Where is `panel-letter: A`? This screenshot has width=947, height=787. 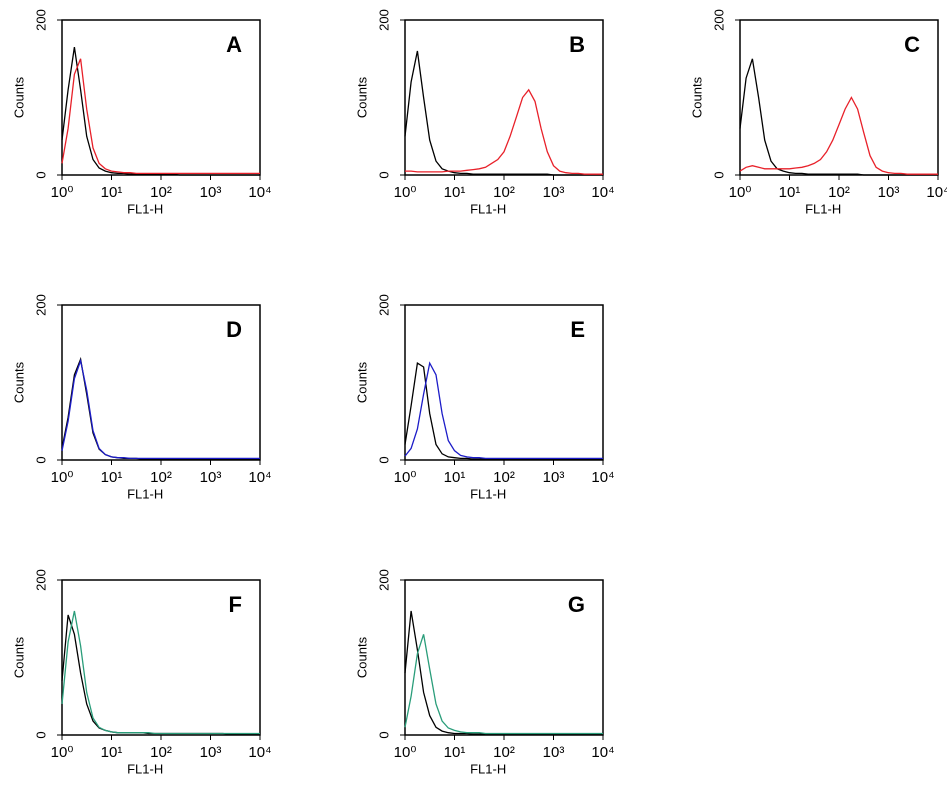
panel-letter: A is located at coordinates (234, 44).